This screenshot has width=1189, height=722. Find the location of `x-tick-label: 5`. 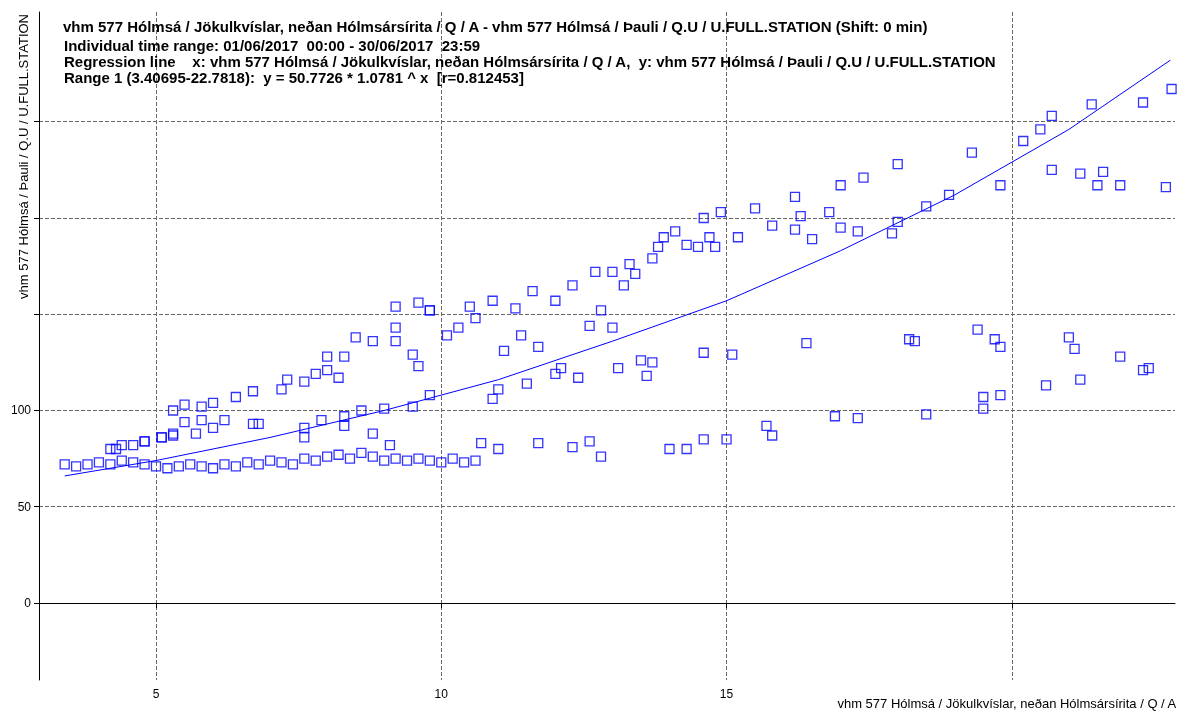

x-tick-label: 5 is located at coordinates (156, 694).